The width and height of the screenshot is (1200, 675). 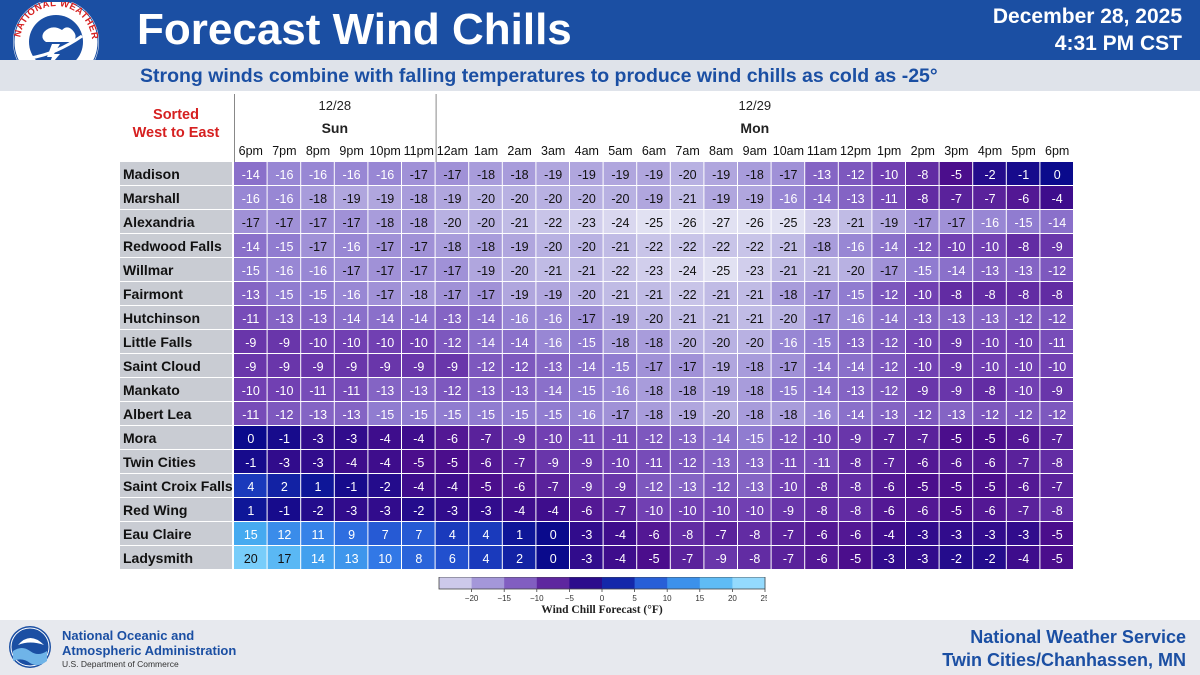 I want to click on cell-value: -20, so click(x=721, y=343).